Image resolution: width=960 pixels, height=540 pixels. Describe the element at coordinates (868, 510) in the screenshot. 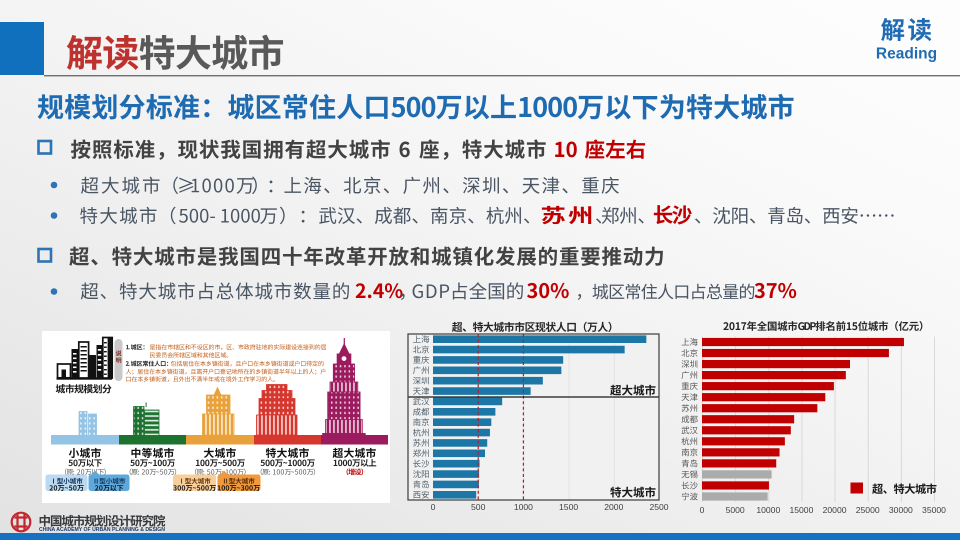

I see `svg-text: 25000` at that location.